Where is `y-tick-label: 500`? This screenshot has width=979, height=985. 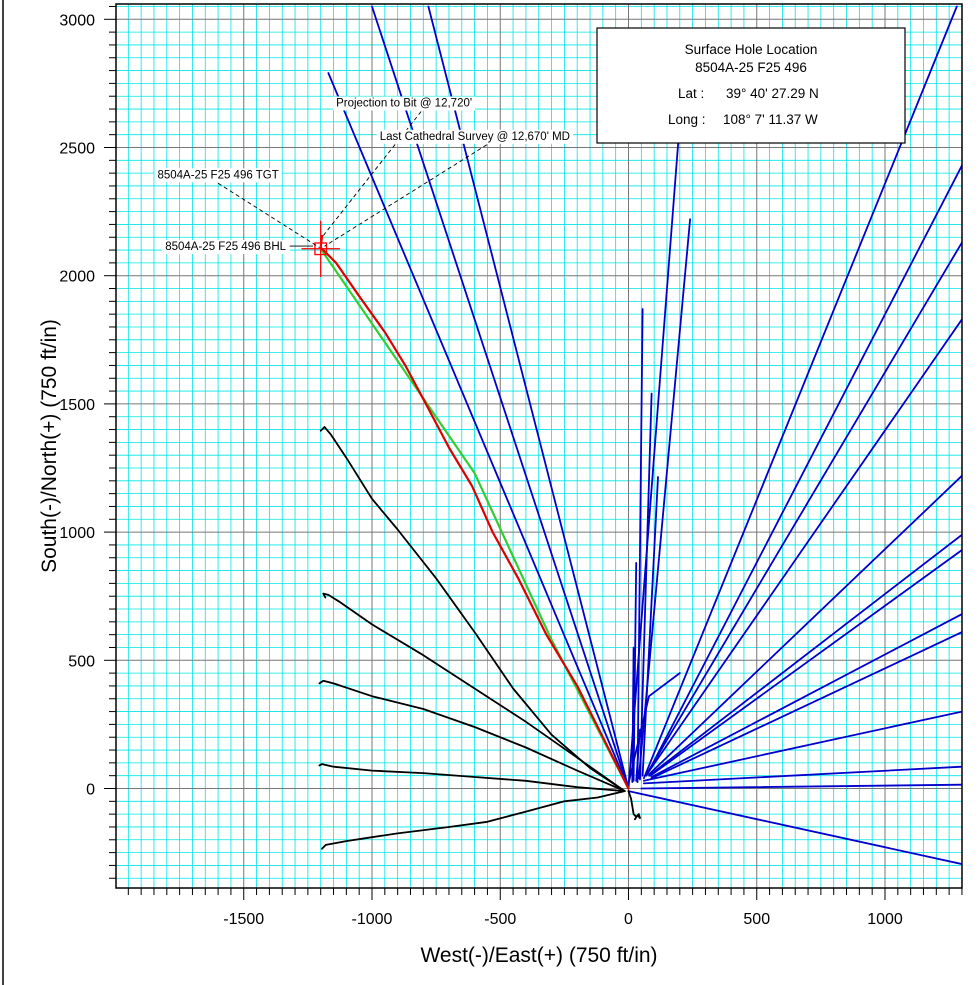
y-tick-label: 500 is located at coordinates (81, 661).